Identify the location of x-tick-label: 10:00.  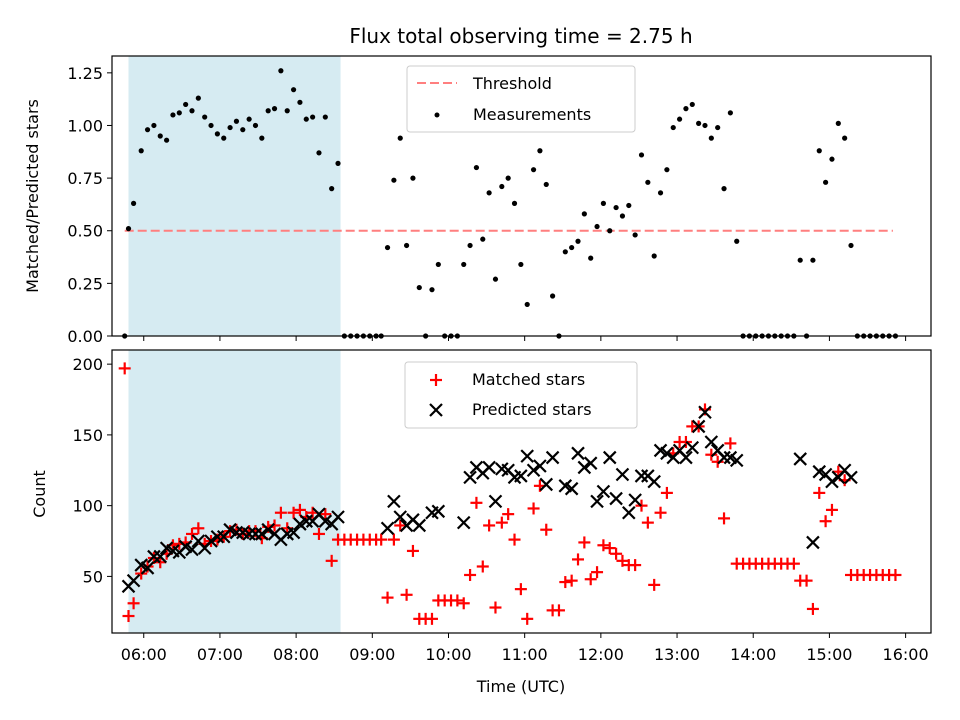
(448, 654).